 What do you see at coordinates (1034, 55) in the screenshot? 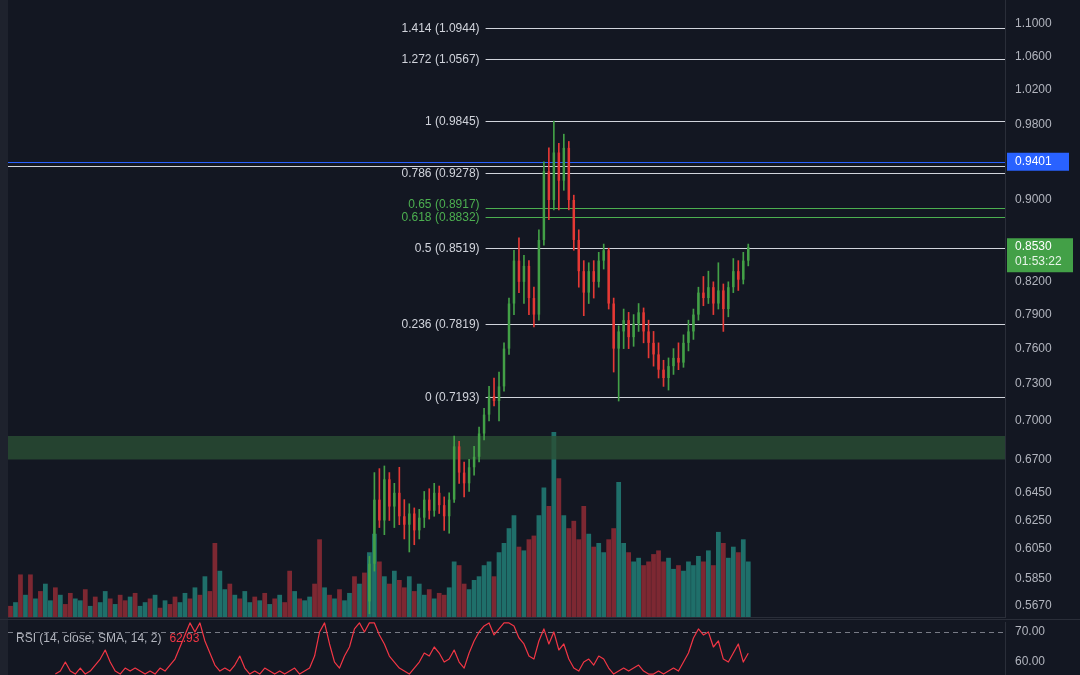
I see `y-tick-label: 1.0600` at bounding box center [1034, 55].